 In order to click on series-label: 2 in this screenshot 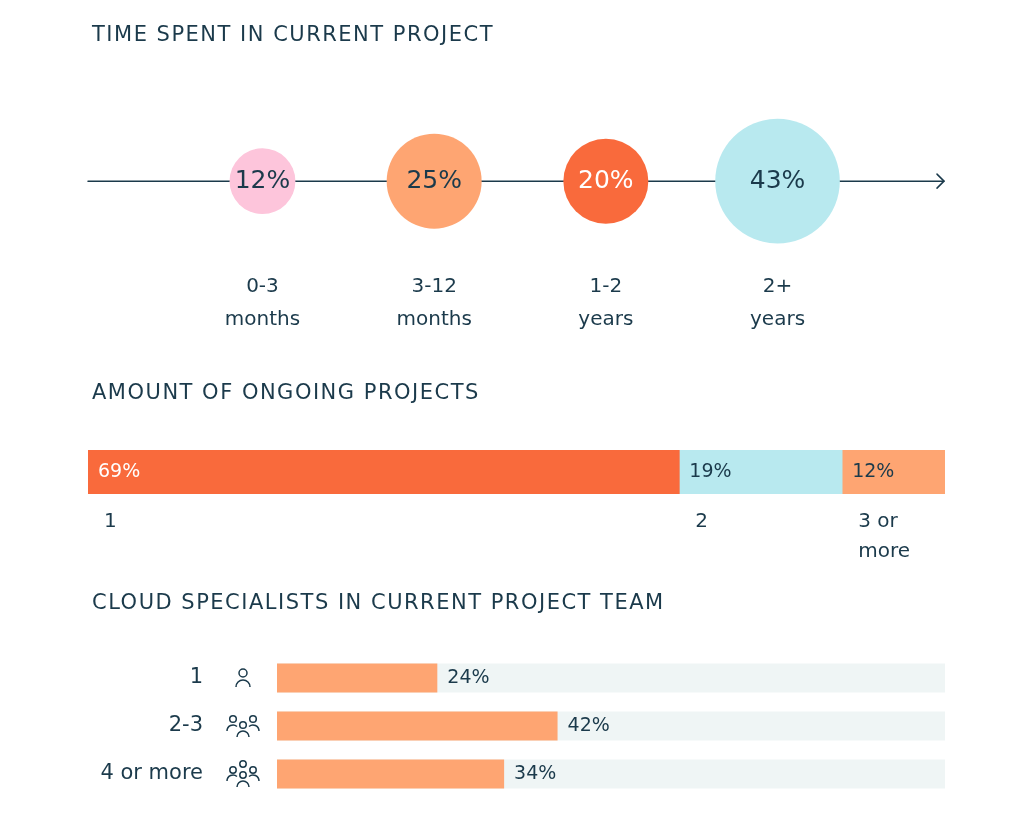, I will do `click(702, 520)`.